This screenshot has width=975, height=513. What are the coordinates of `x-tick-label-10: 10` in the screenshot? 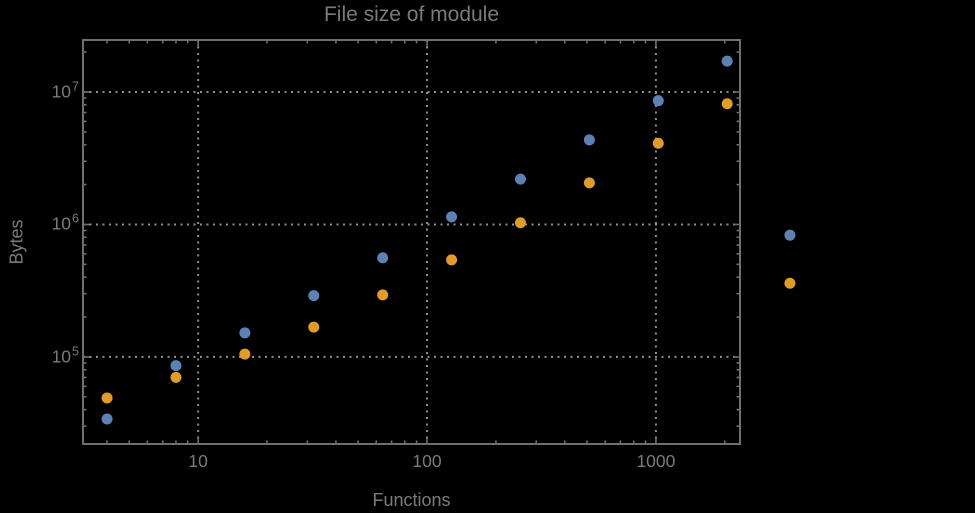 It's located at (198, 461).